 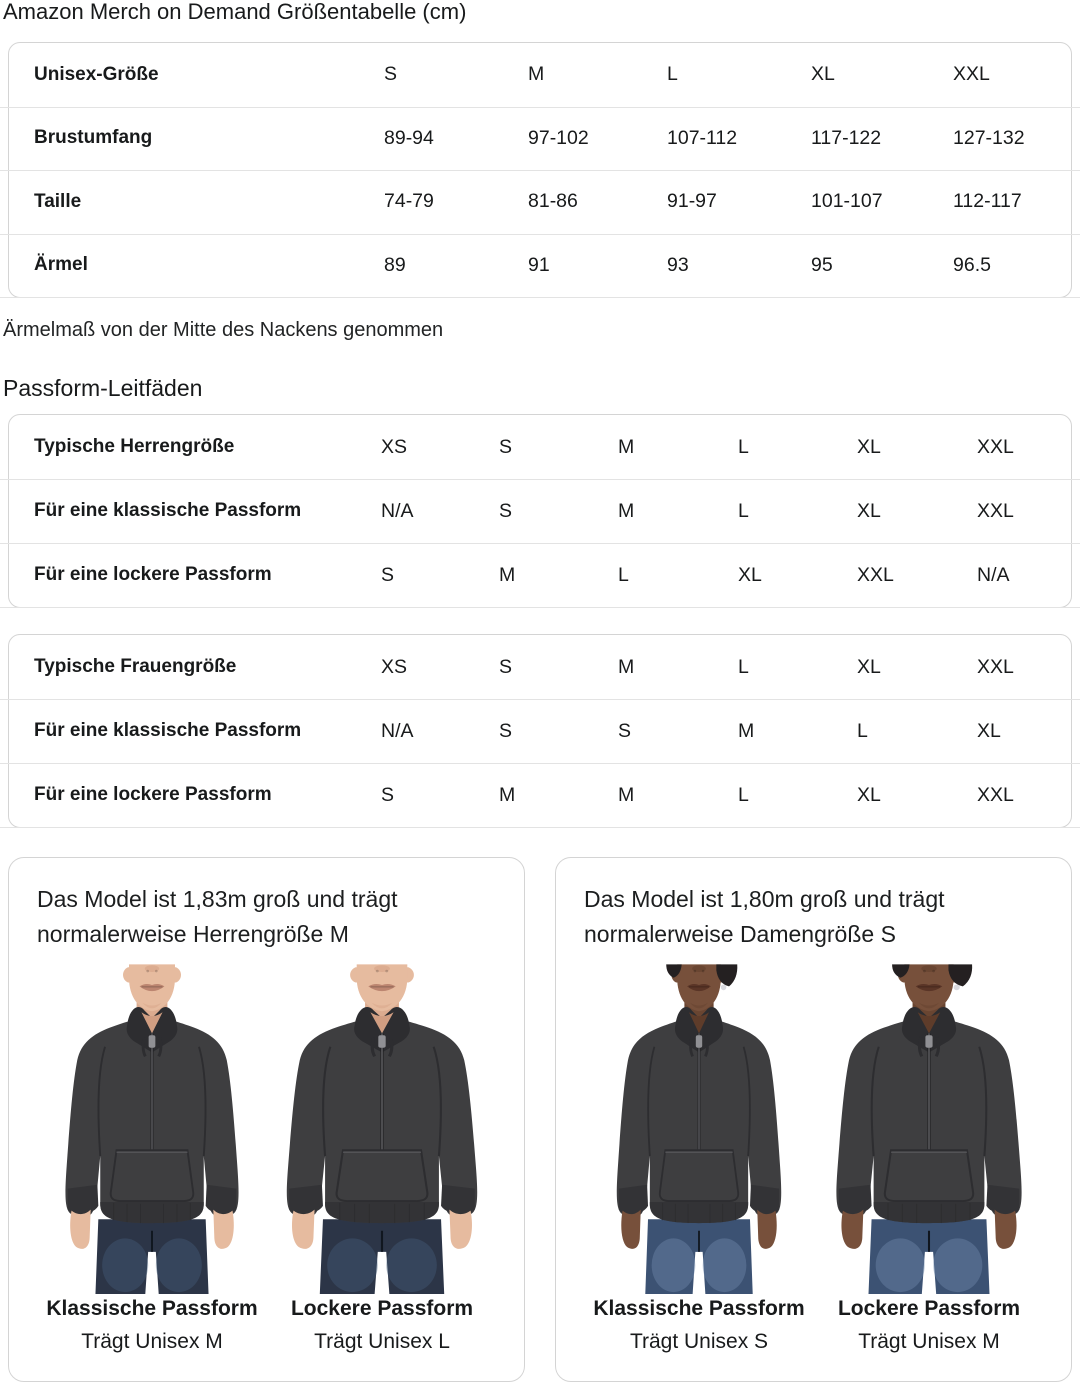 I want to click on row-label: Ärmel, so click(x=61, y=265).